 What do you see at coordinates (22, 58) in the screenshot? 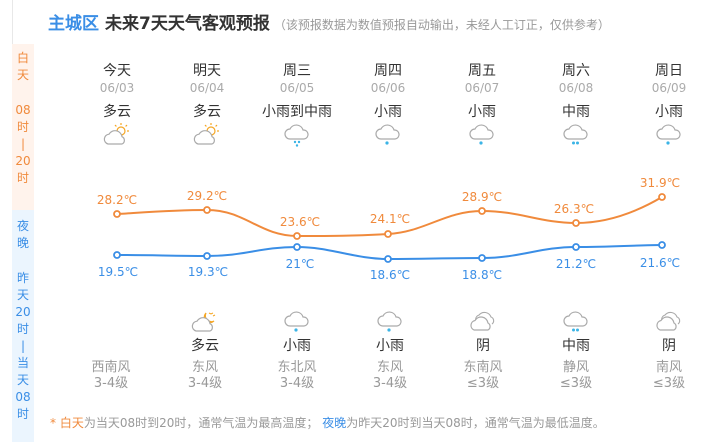
I see `day-label-char: 白` at bounding box center [22, 58].